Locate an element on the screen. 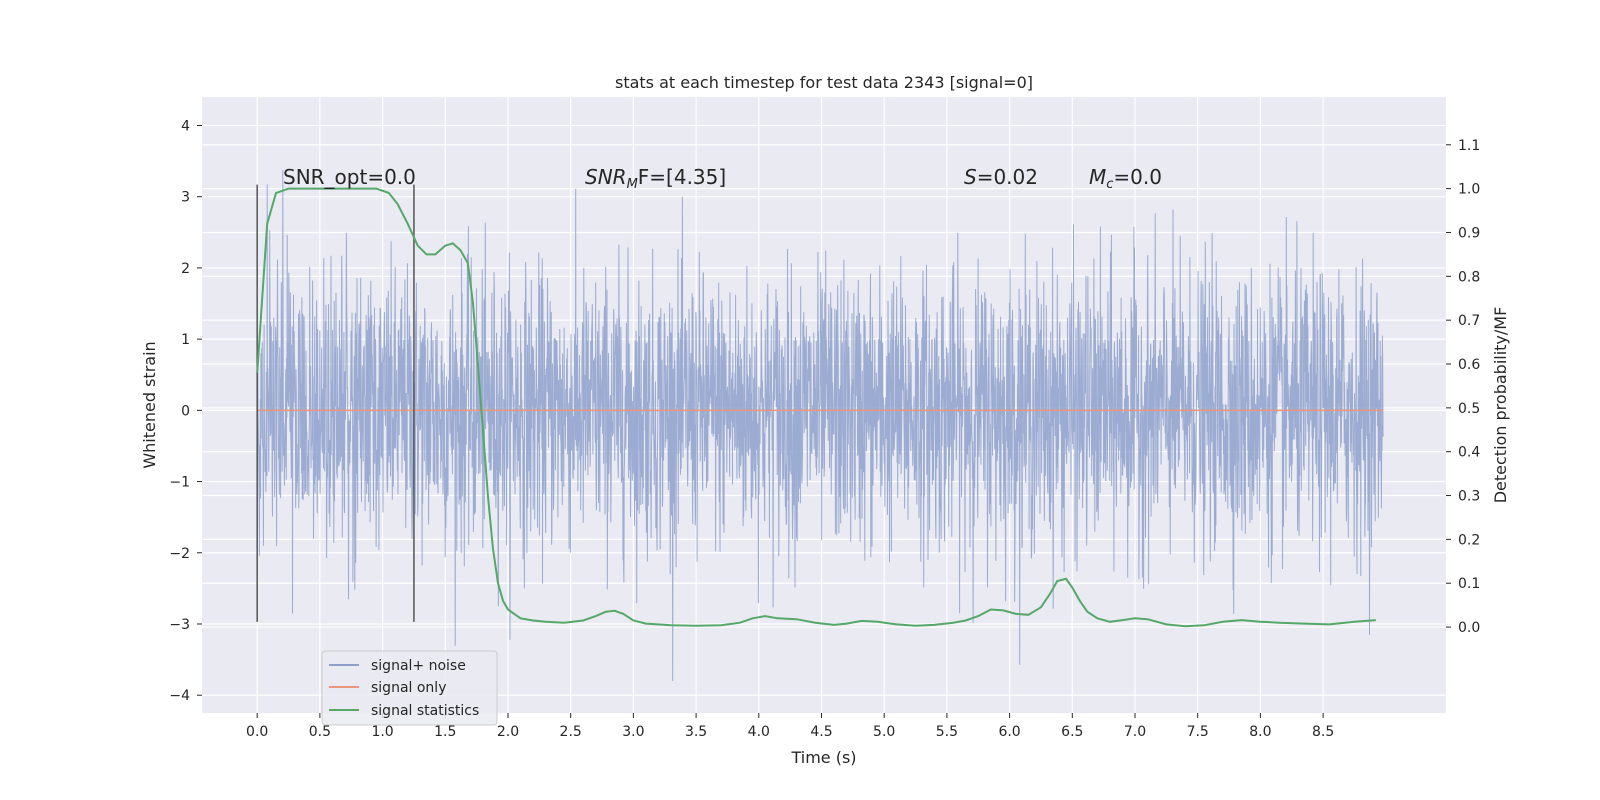 This screenshot has width=1600, height=800. x-tick-label: 4.5 is located at coordinates (821, 732).